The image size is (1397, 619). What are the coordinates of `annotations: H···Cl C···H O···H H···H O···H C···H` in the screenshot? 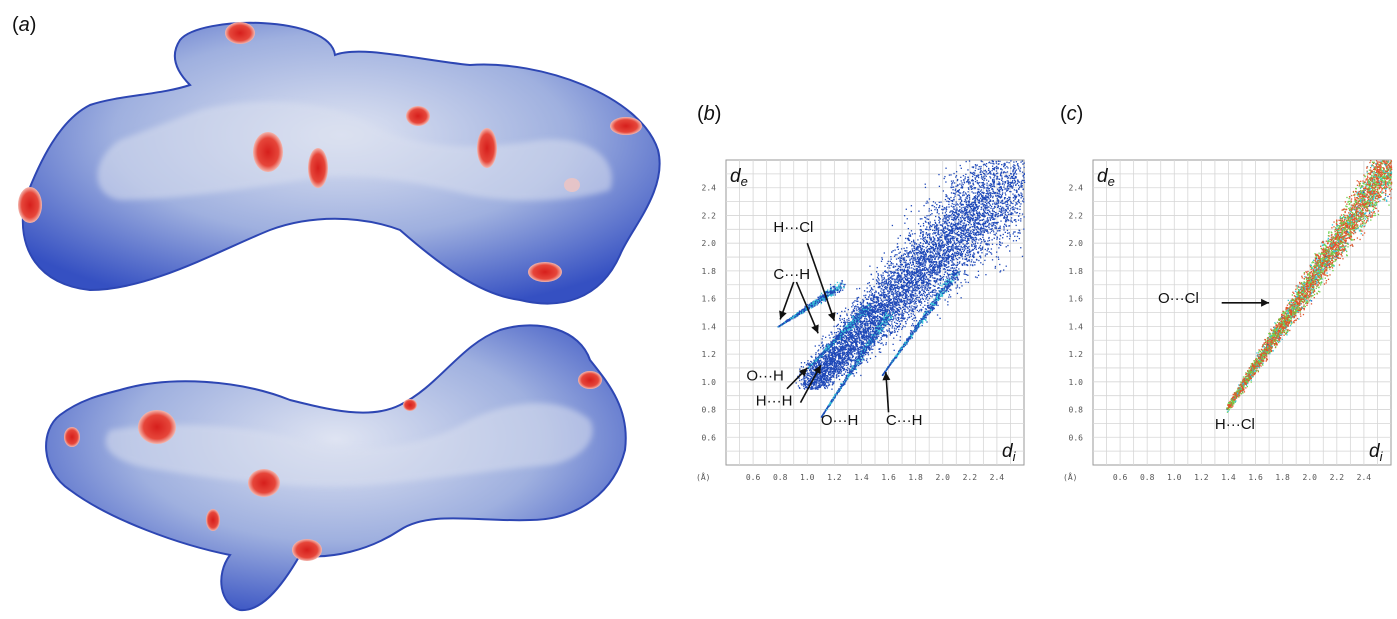 It's located at (834, 324).